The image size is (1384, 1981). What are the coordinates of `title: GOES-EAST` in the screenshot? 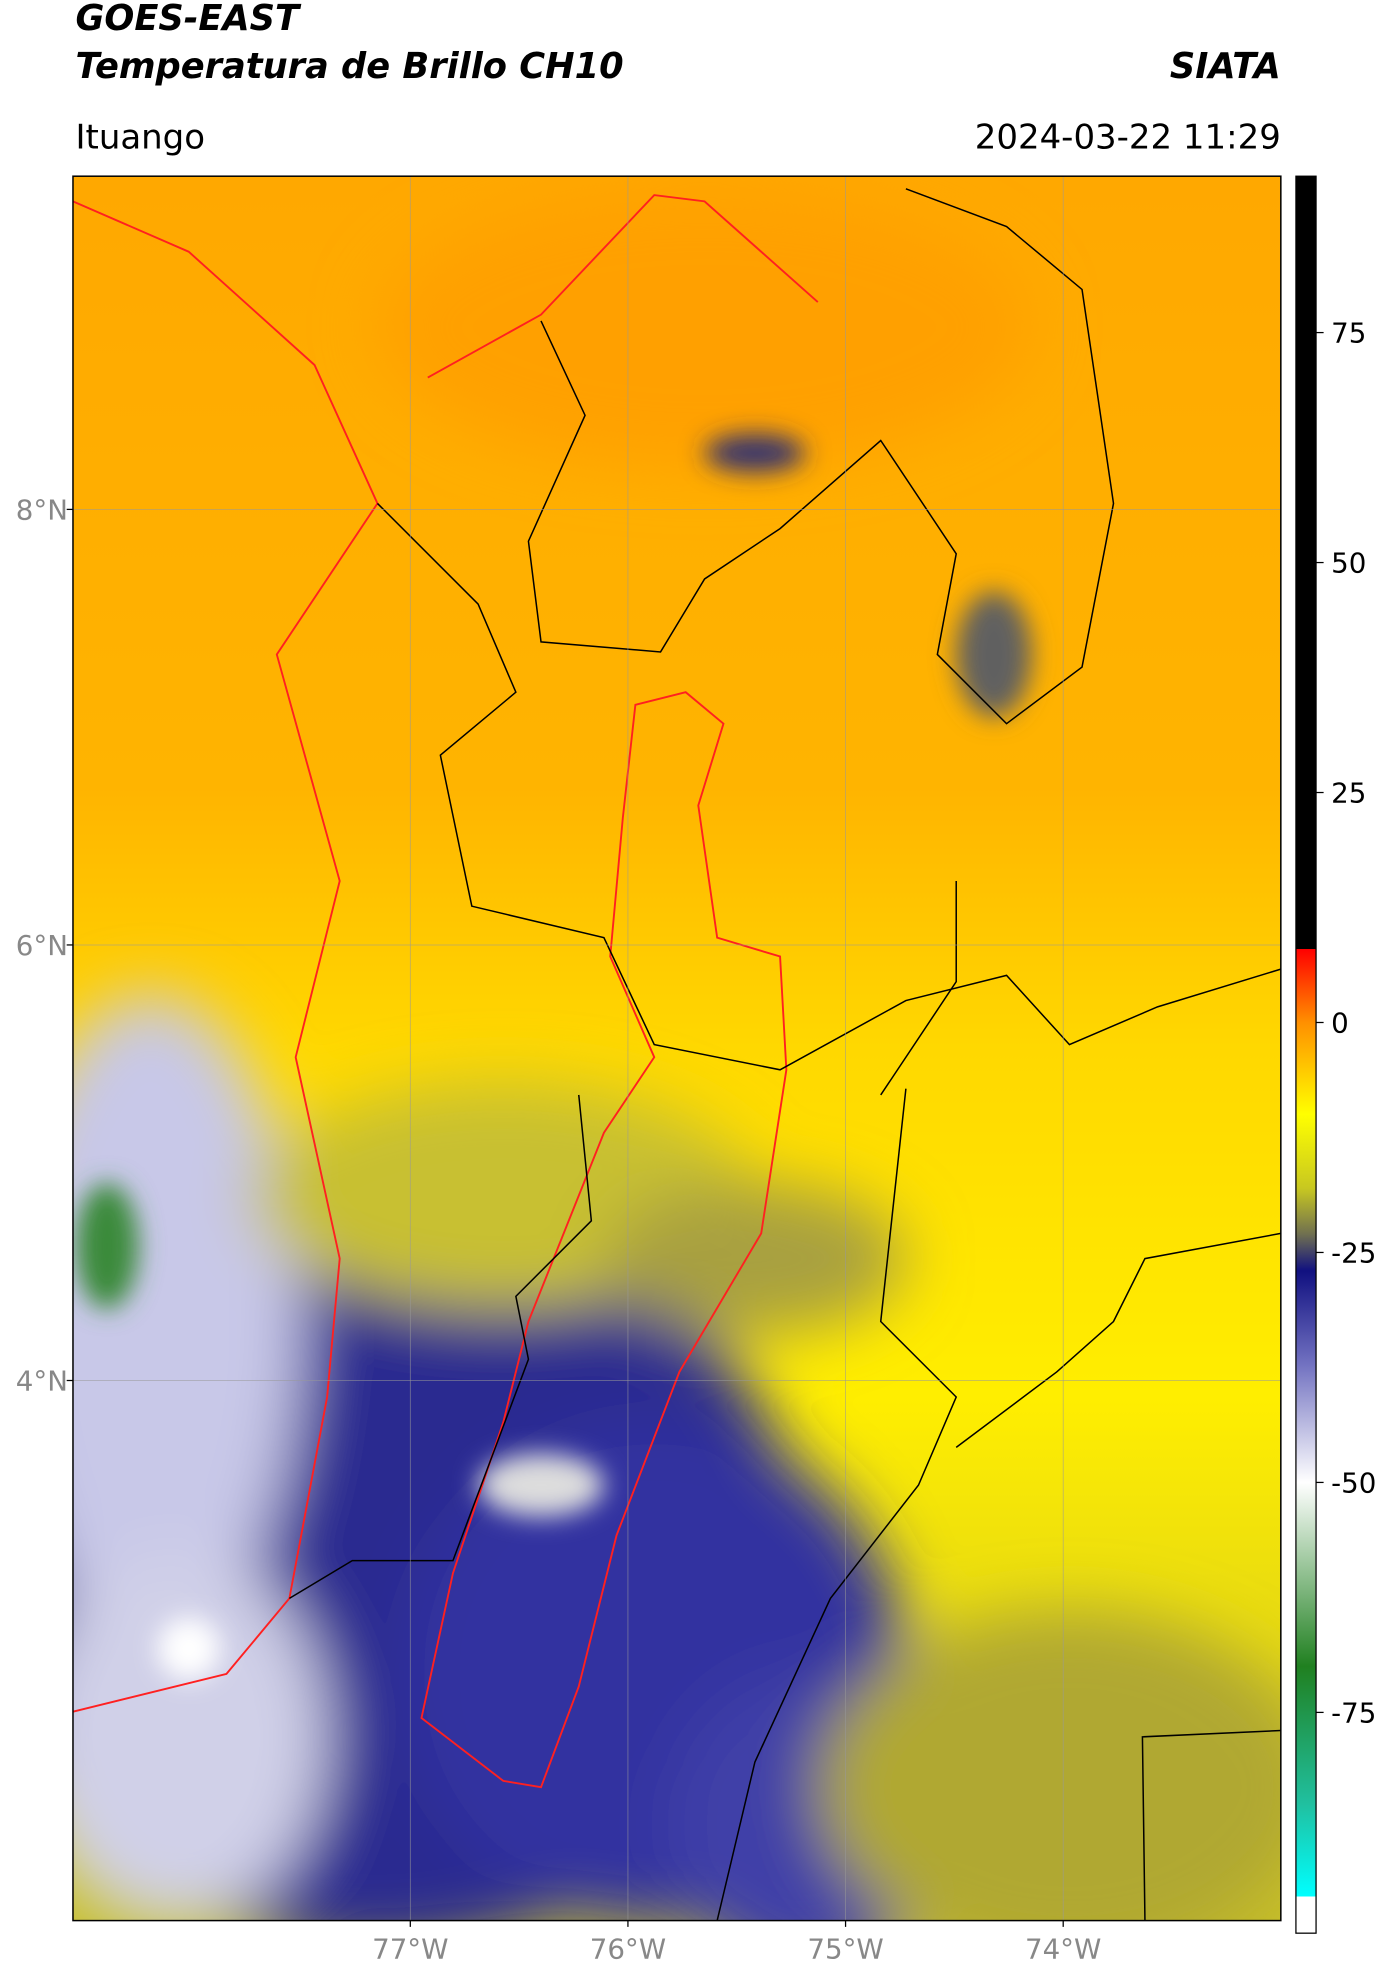 It's located at (188, 19).